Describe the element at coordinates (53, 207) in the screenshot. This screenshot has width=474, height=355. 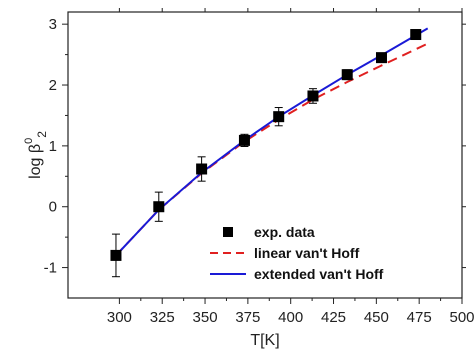
I see `y-tick-label: 0` at that location.